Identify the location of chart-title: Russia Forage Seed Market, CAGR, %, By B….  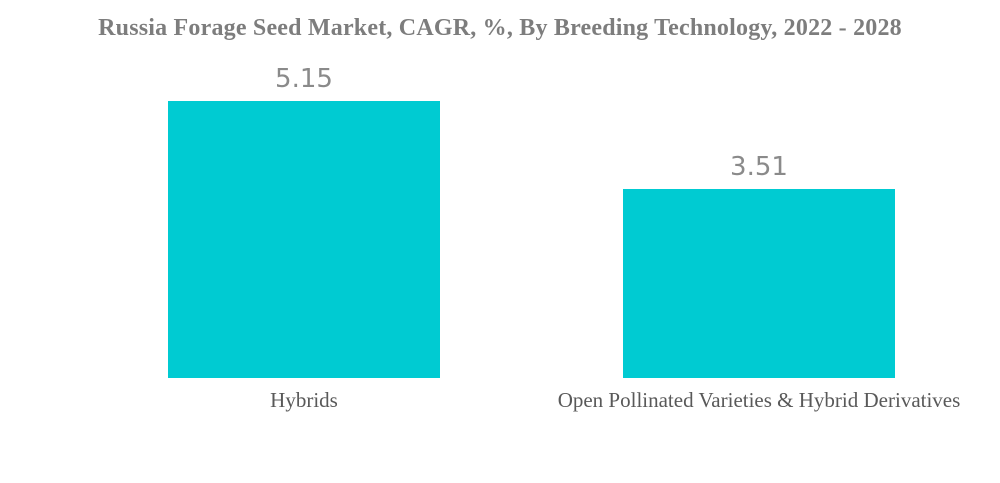
(500, 28).